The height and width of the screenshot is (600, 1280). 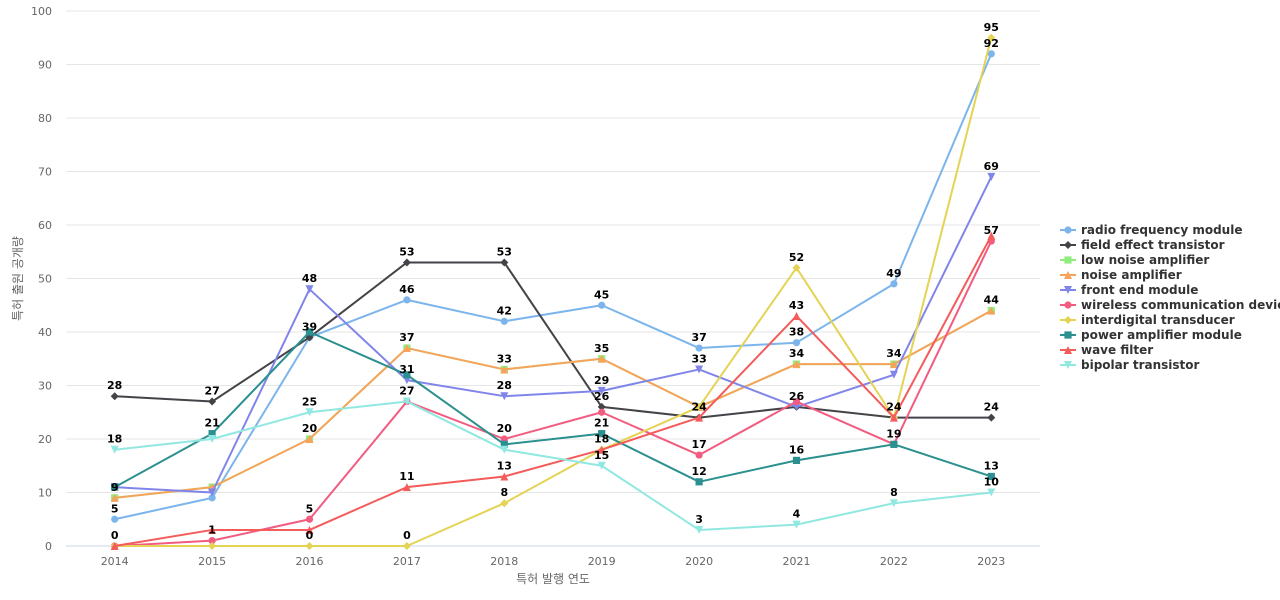 I want to click on legend-item: low noise amplifier, so click(x=1134, y=260).